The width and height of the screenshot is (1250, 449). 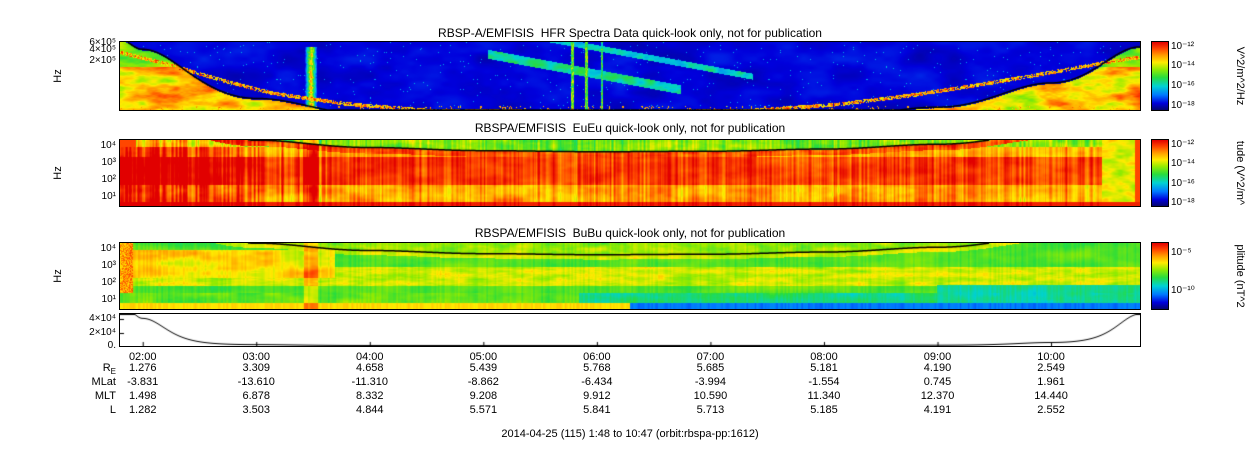 What do you see at coordinates (1240, 173) in the screenshot?
I see `eueu-colorbar-unit-label: tude (V^2/m^` at bounding box center [1240, 173].